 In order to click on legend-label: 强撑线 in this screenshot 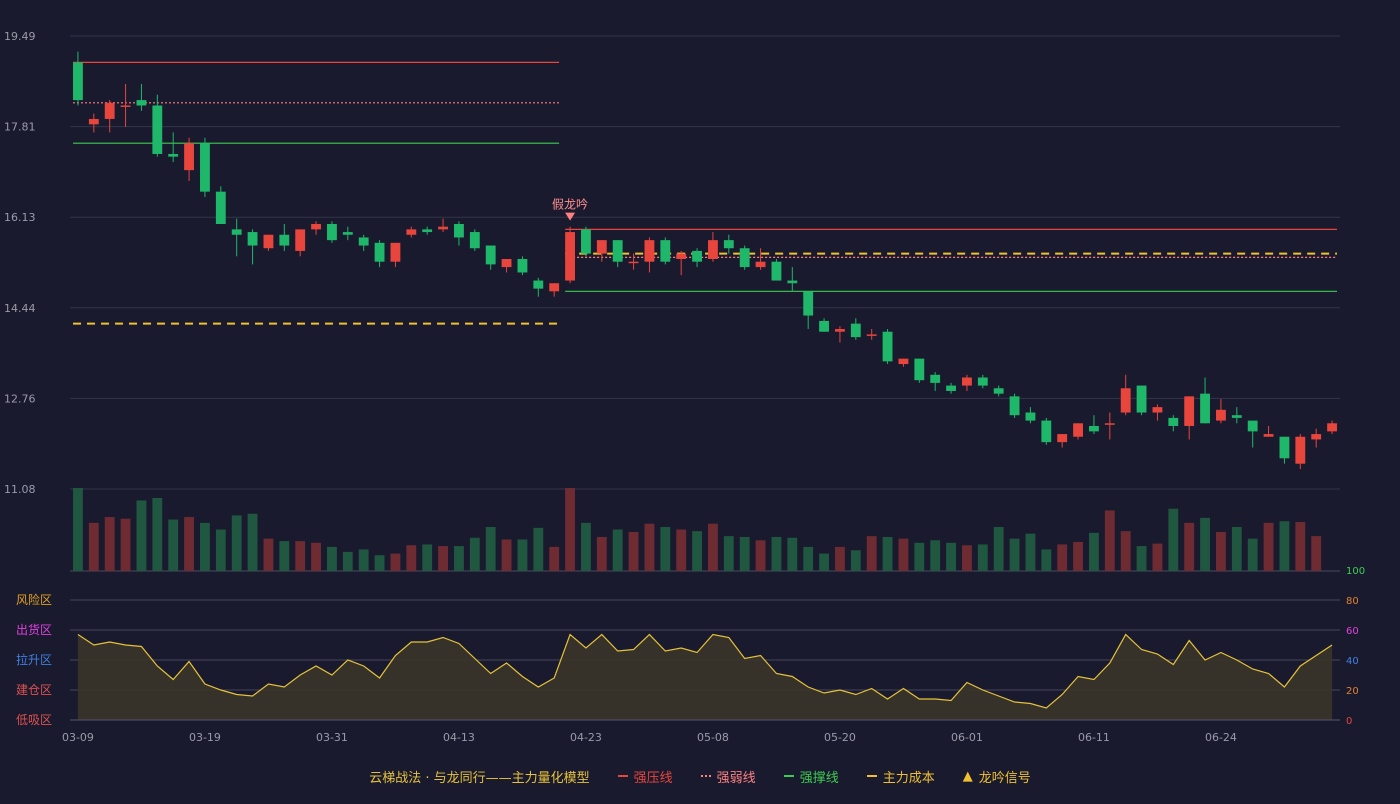, I will do `click(819, 778)`.